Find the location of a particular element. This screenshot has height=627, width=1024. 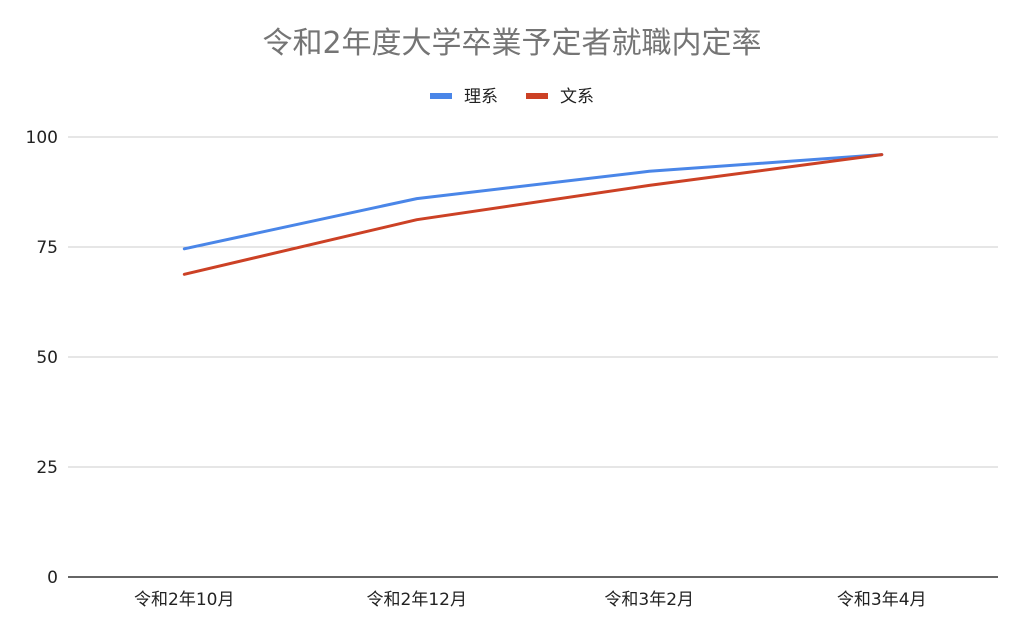

legend-item: 理系 is located at coordinates (464, 97).